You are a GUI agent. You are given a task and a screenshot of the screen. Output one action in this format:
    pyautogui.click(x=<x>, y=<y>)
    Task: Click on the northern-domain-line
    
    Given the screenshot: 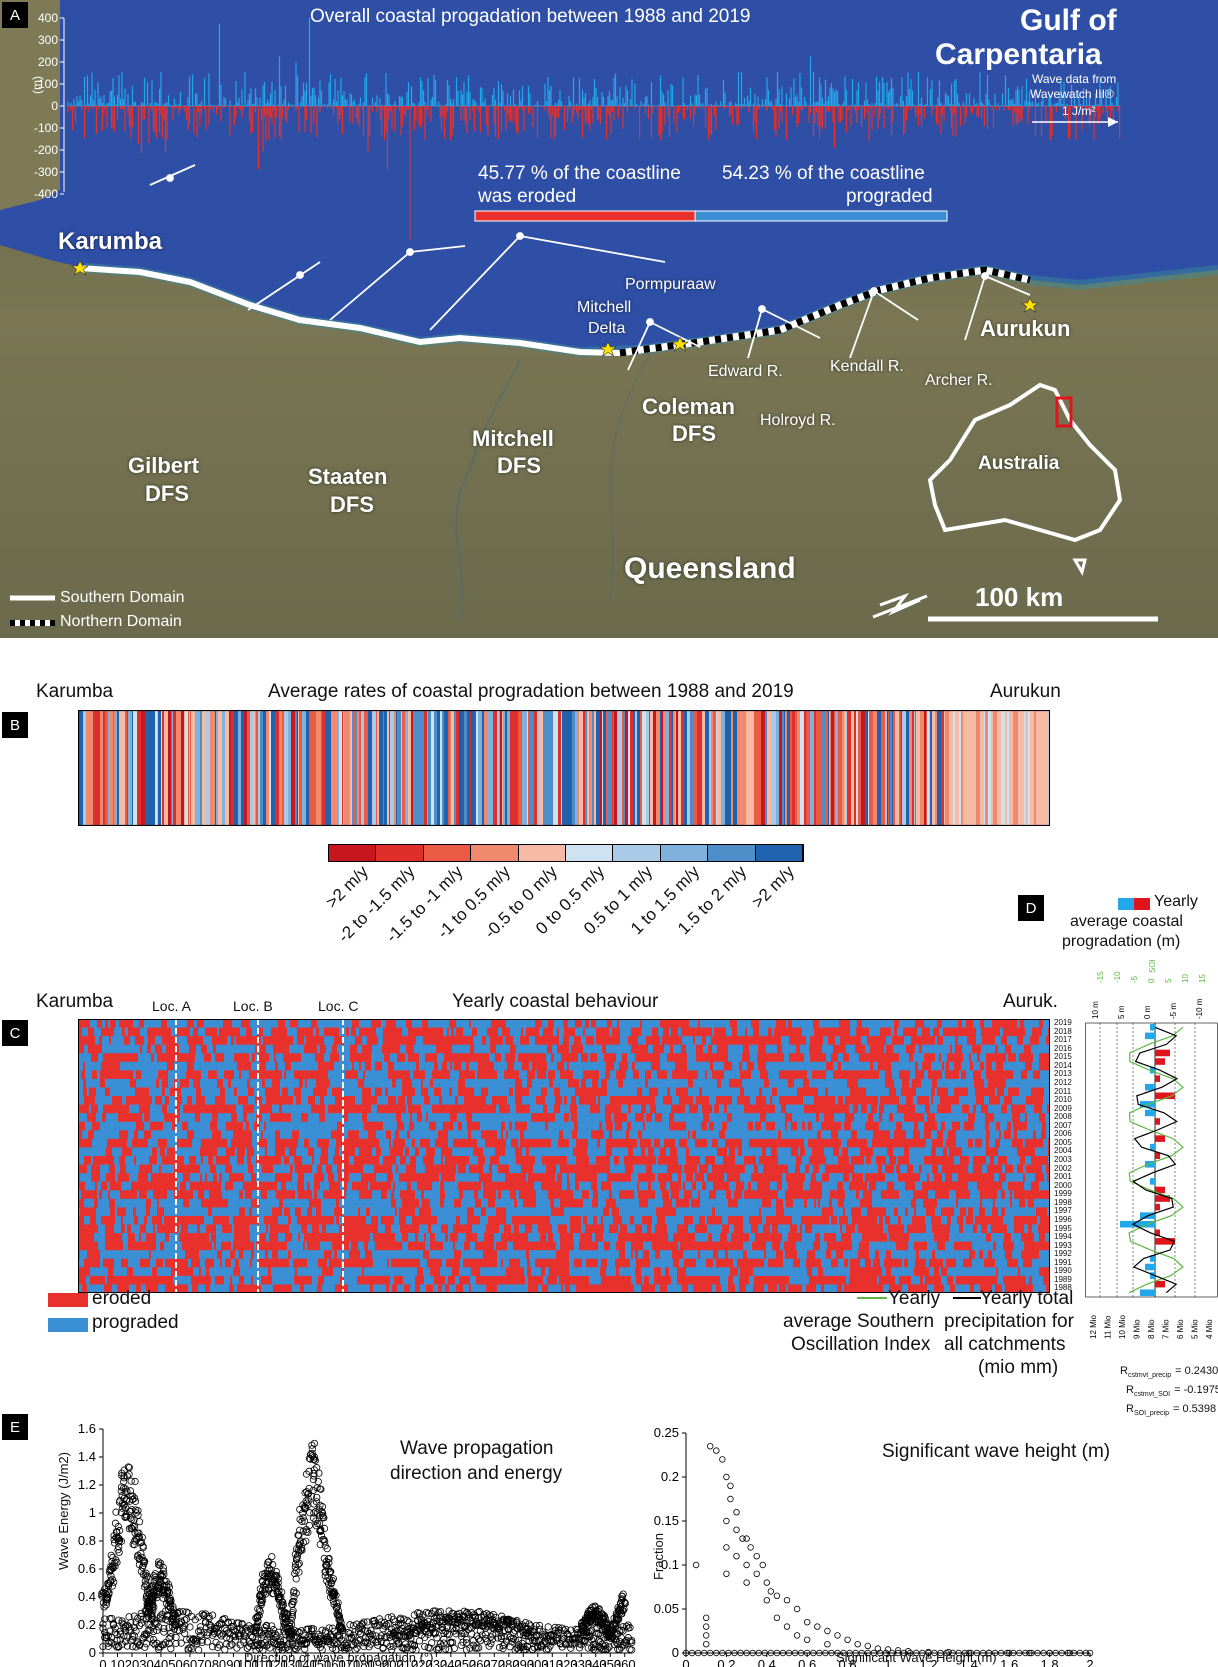 What is the action you would take?
    pyautogui.click(x=825, y=311)
    